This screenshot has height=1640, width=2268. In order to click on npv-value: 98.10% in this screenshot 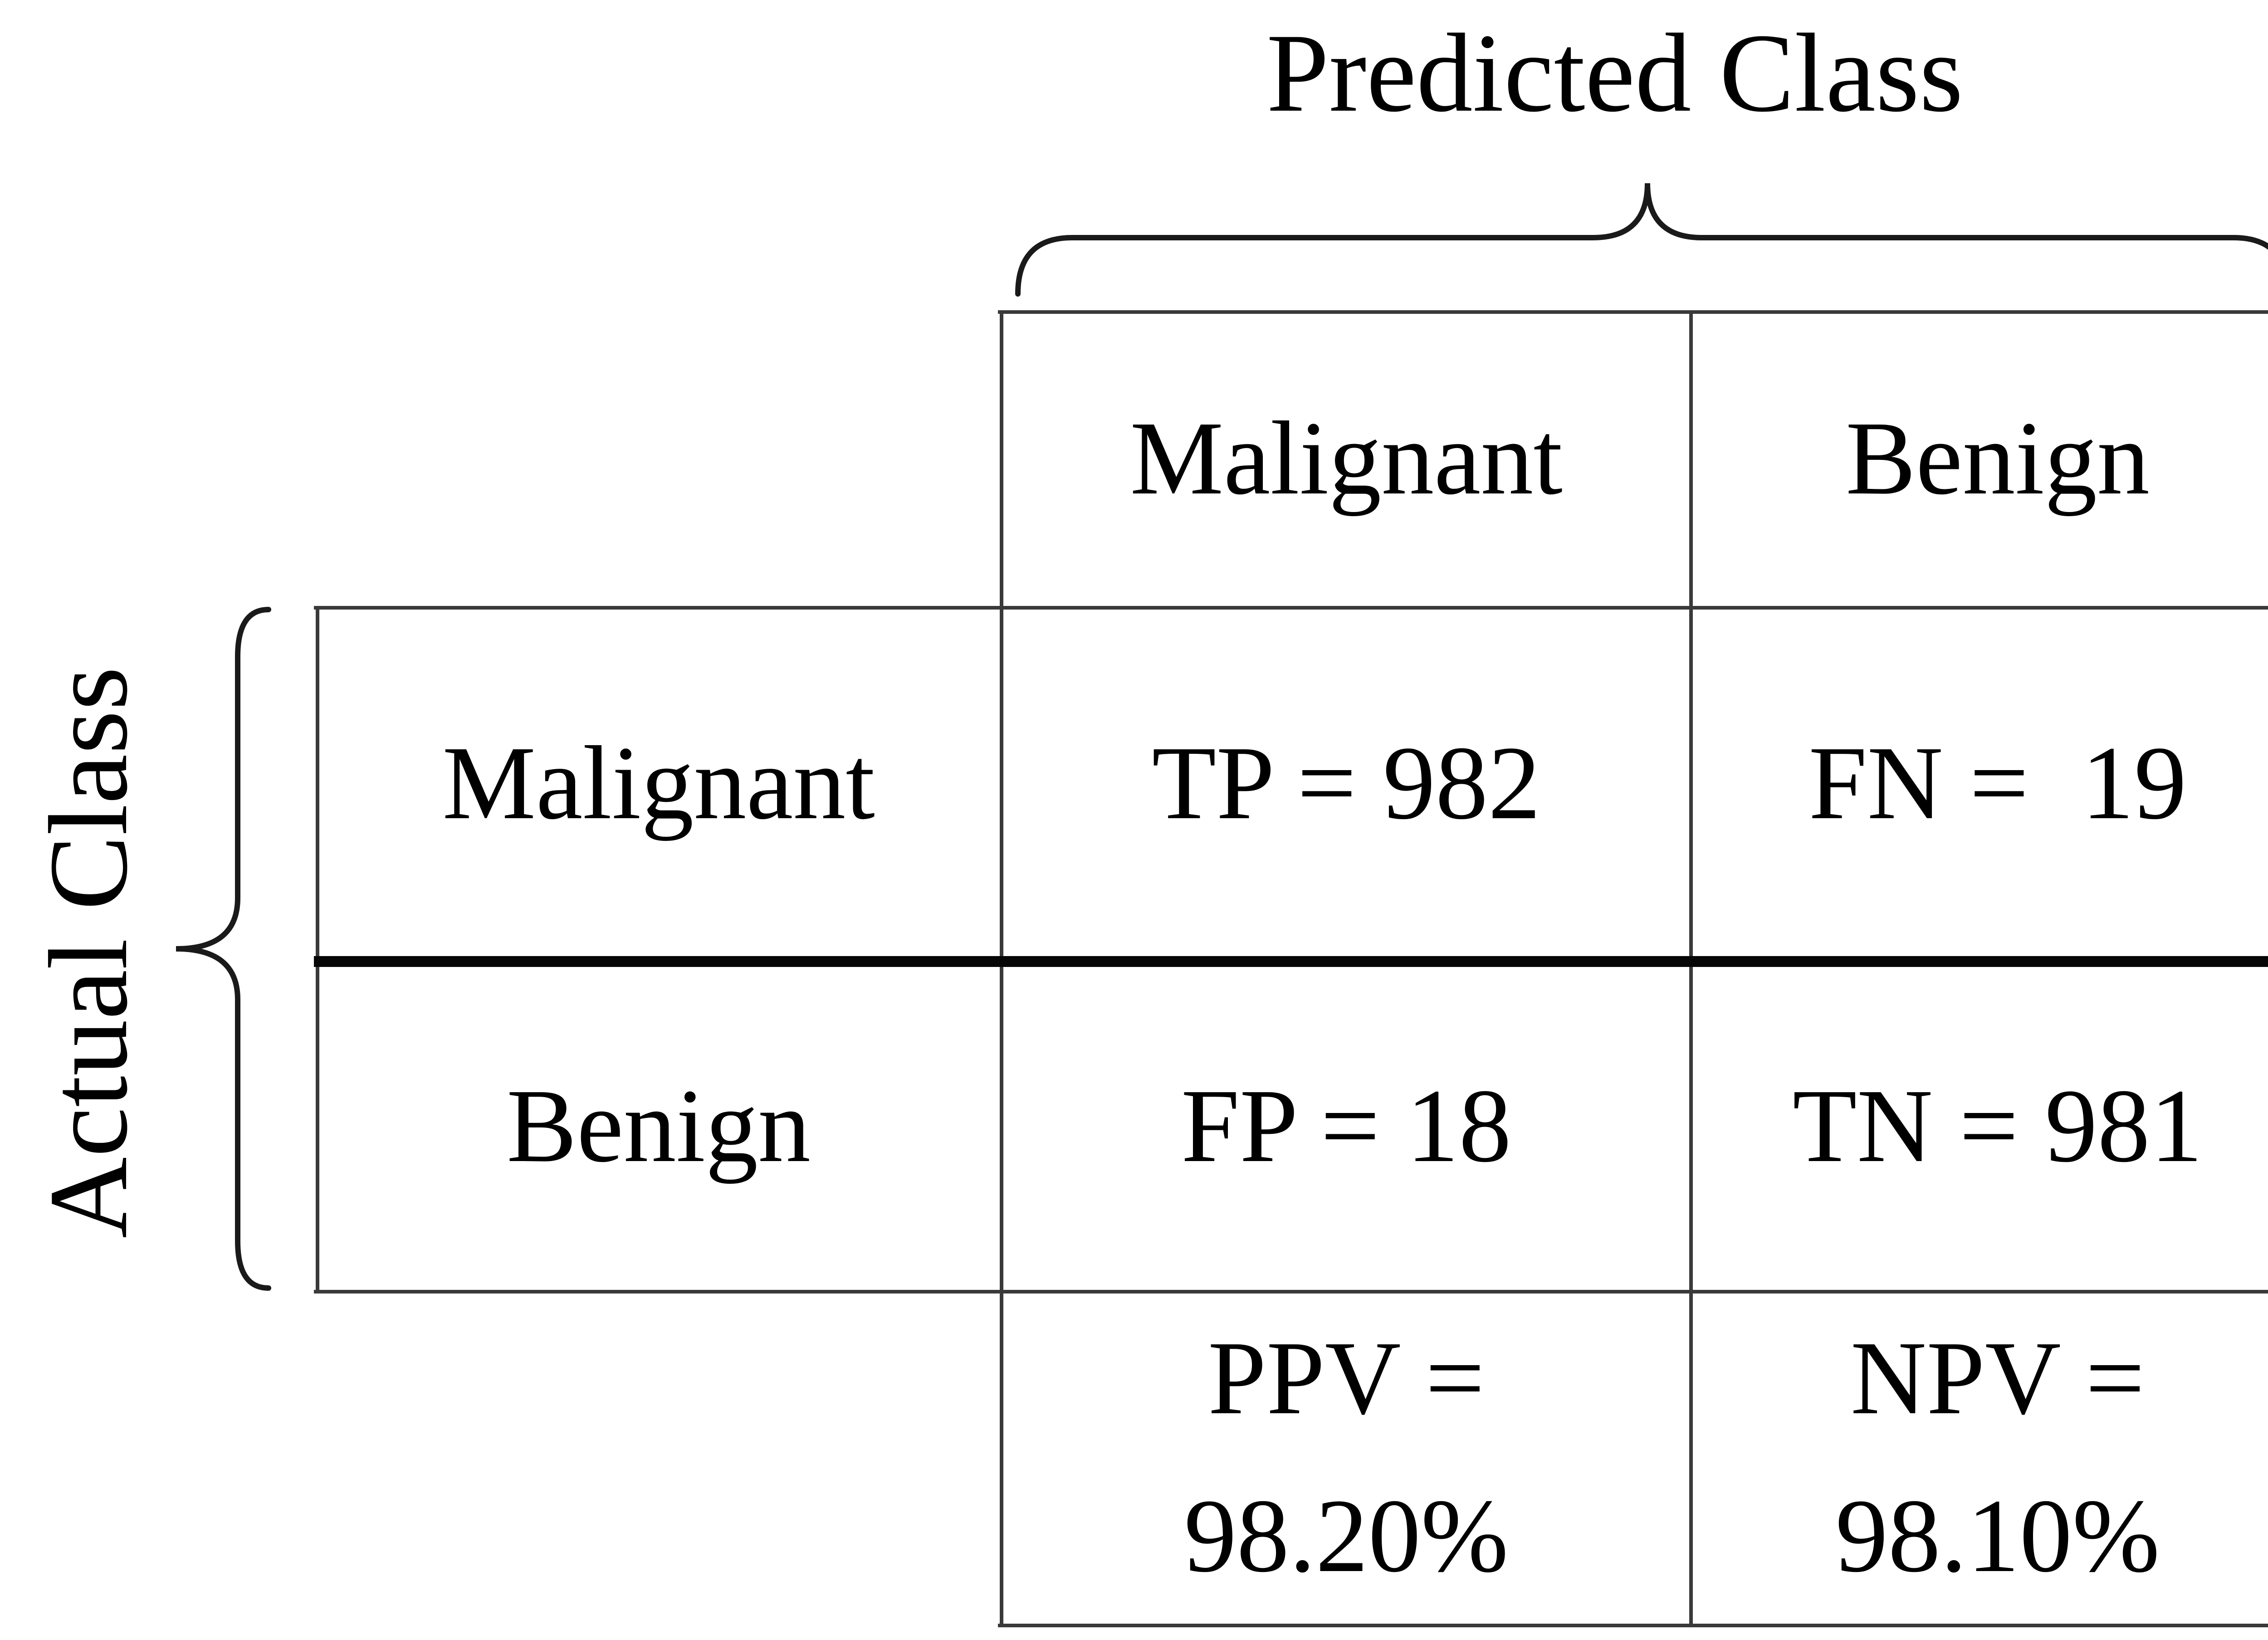, I will do `click(1997, 1536)`.